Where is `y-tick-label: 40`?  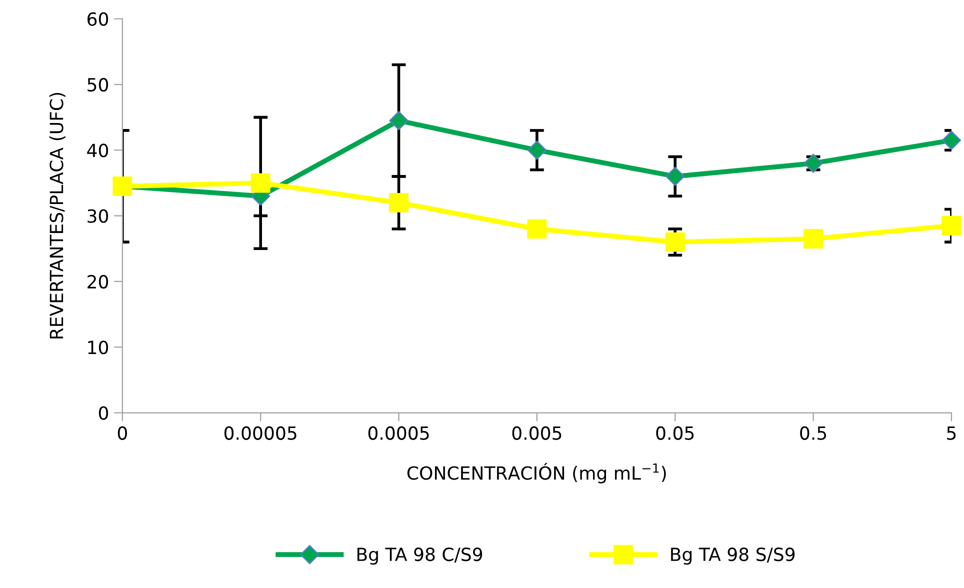
y-tick-label: 40 is located at coordinates (97, 151).